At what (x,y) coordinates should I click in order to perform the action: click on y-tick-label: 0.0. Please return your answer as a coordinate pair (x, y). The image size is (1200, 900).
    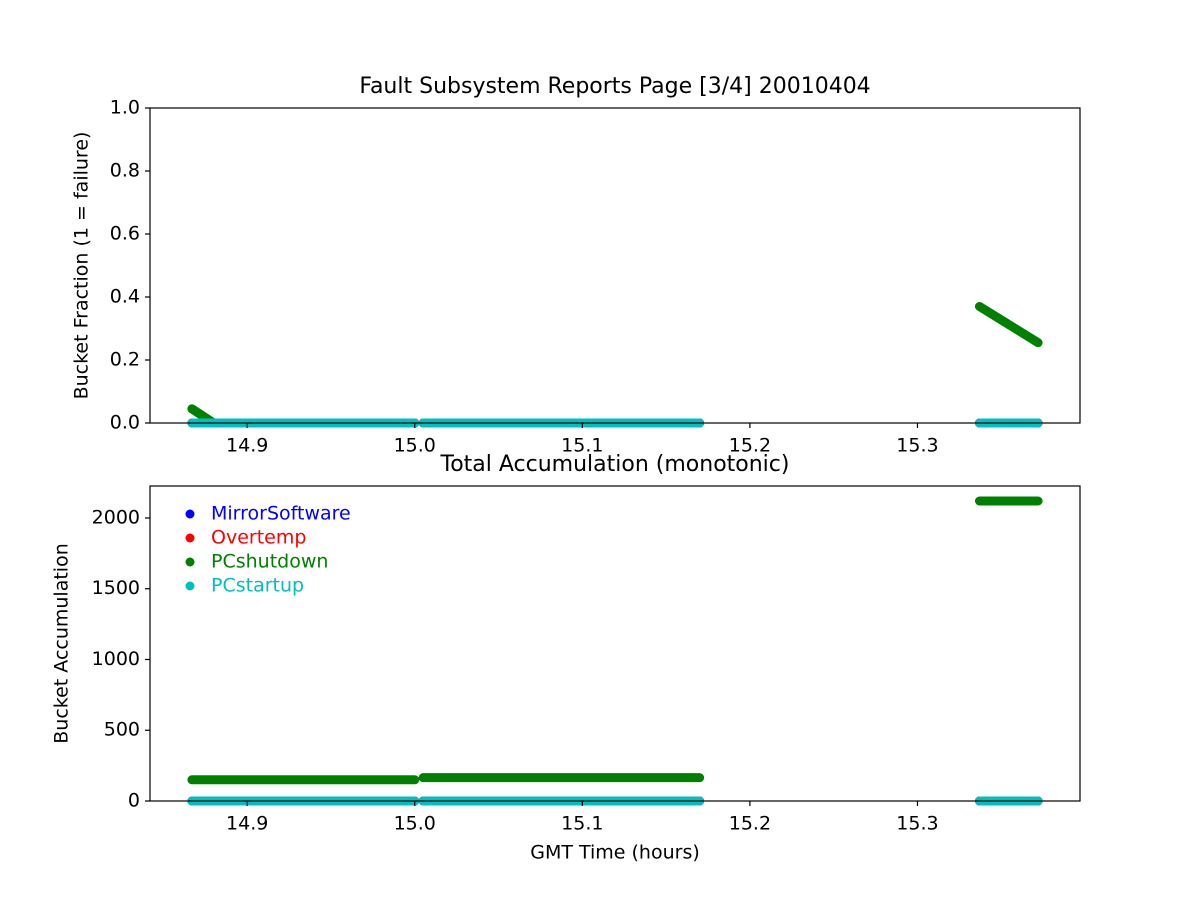
    Looking at the image, I should click on (125, 423).